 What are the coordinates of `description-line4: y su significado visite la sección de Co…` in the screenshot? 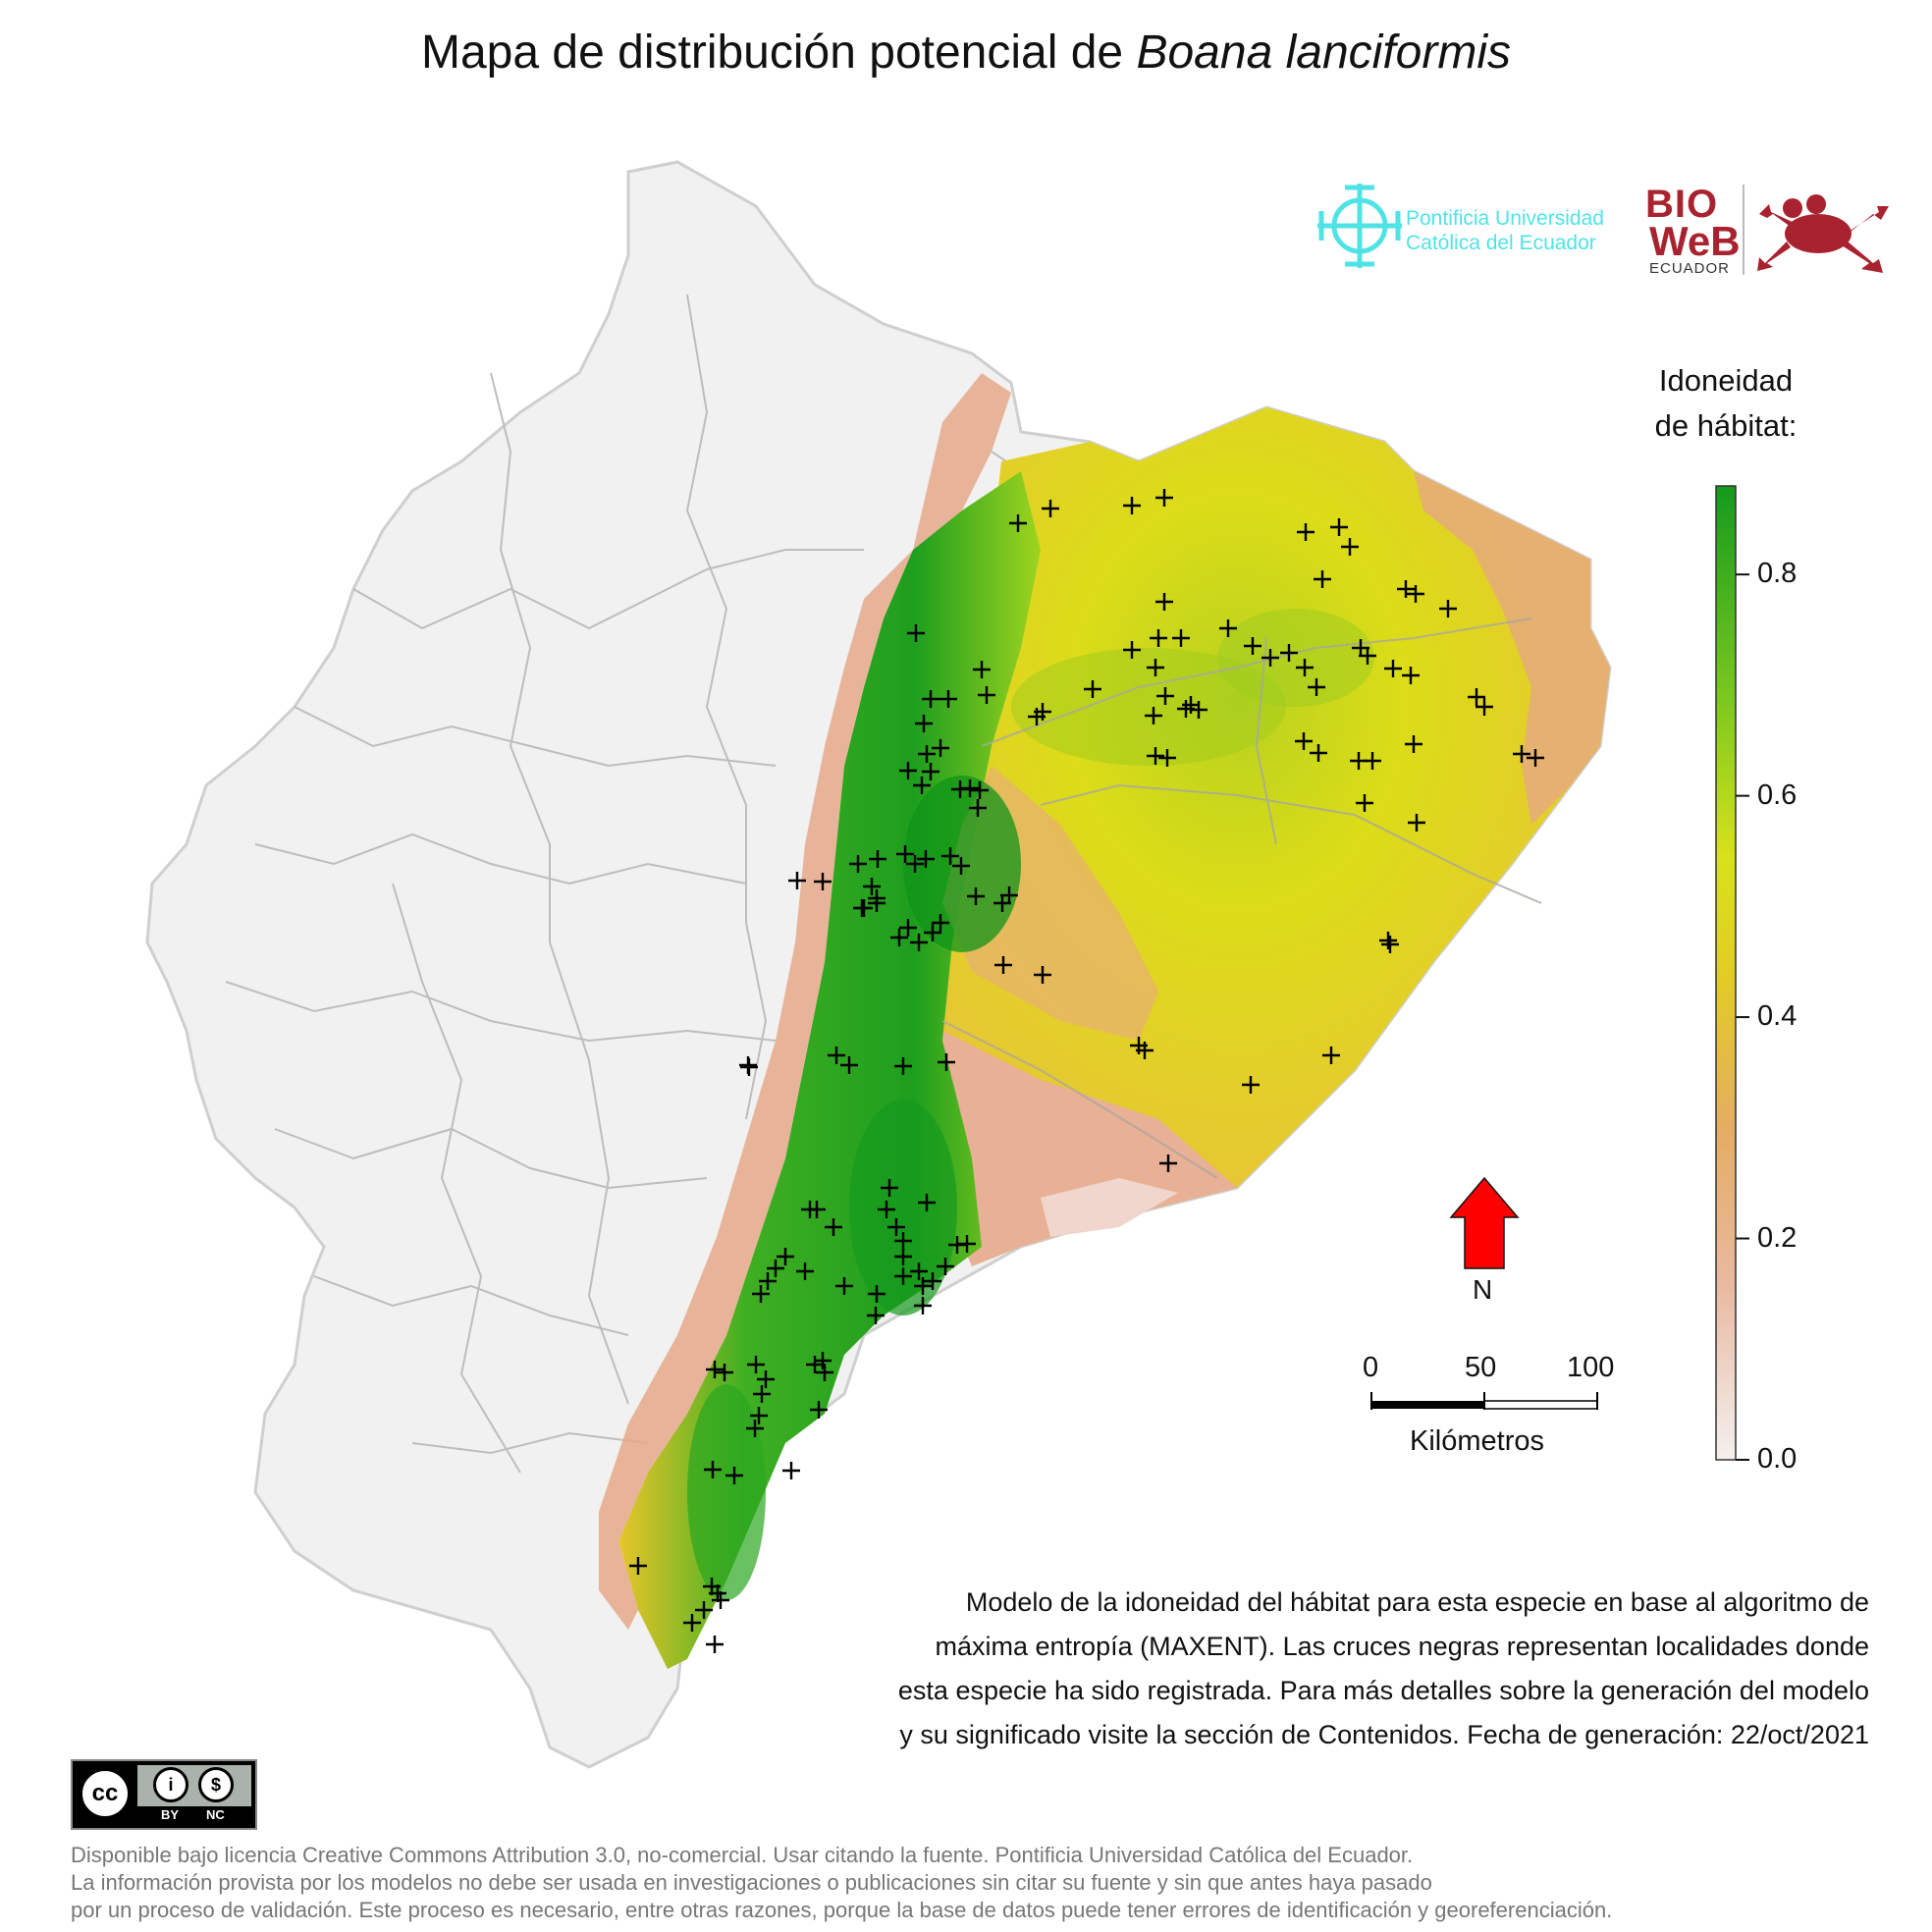 It's located at (1384, 1734).